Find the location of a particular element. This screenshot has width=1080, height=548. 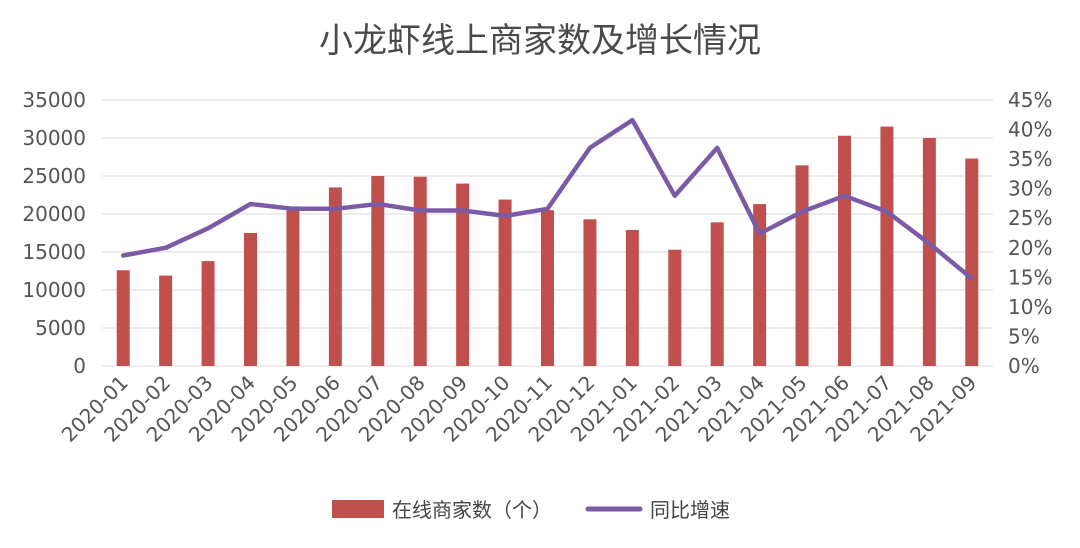

right-tick-label: 25% is located at coordinates (1030, 218).